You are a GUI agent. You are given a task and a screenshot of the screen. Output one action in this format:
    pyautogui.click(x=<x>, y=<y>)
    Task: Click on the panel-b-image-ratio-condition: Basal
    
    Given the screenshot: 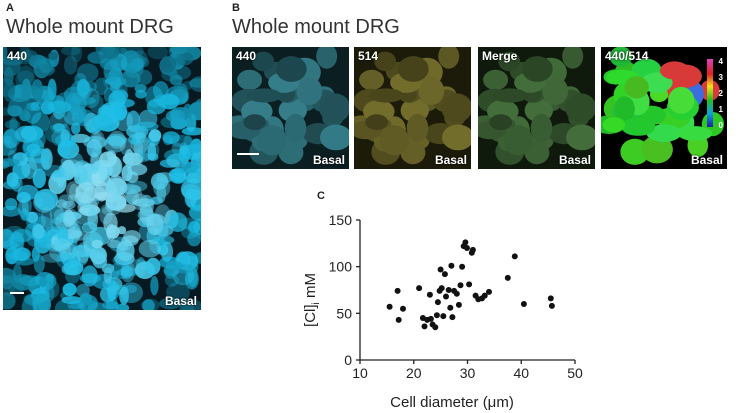 What is the action you would take?
    pyautogui.click(x=706, y=160)
    